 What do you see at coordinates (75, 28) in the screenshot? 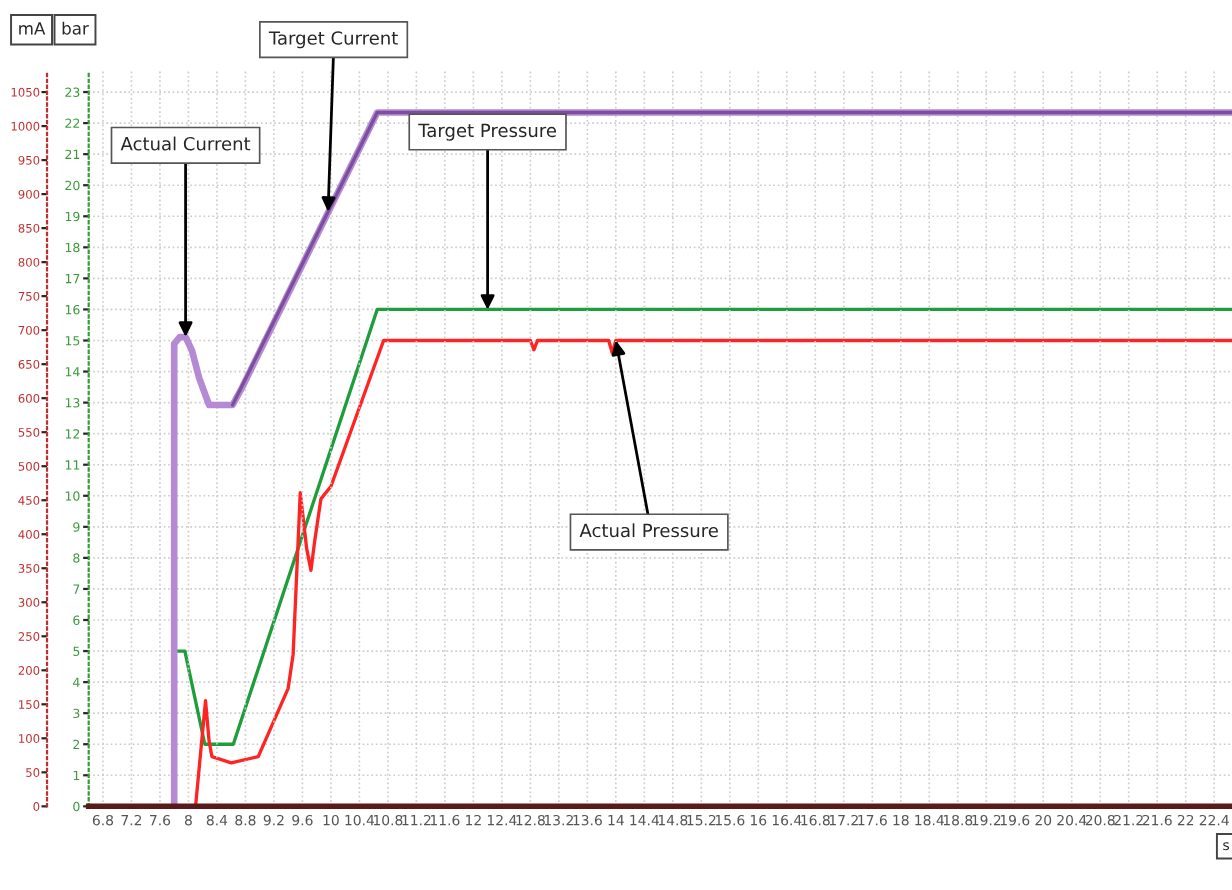
I see `y2-axis-title: bar` at bounding box center [75, 28].